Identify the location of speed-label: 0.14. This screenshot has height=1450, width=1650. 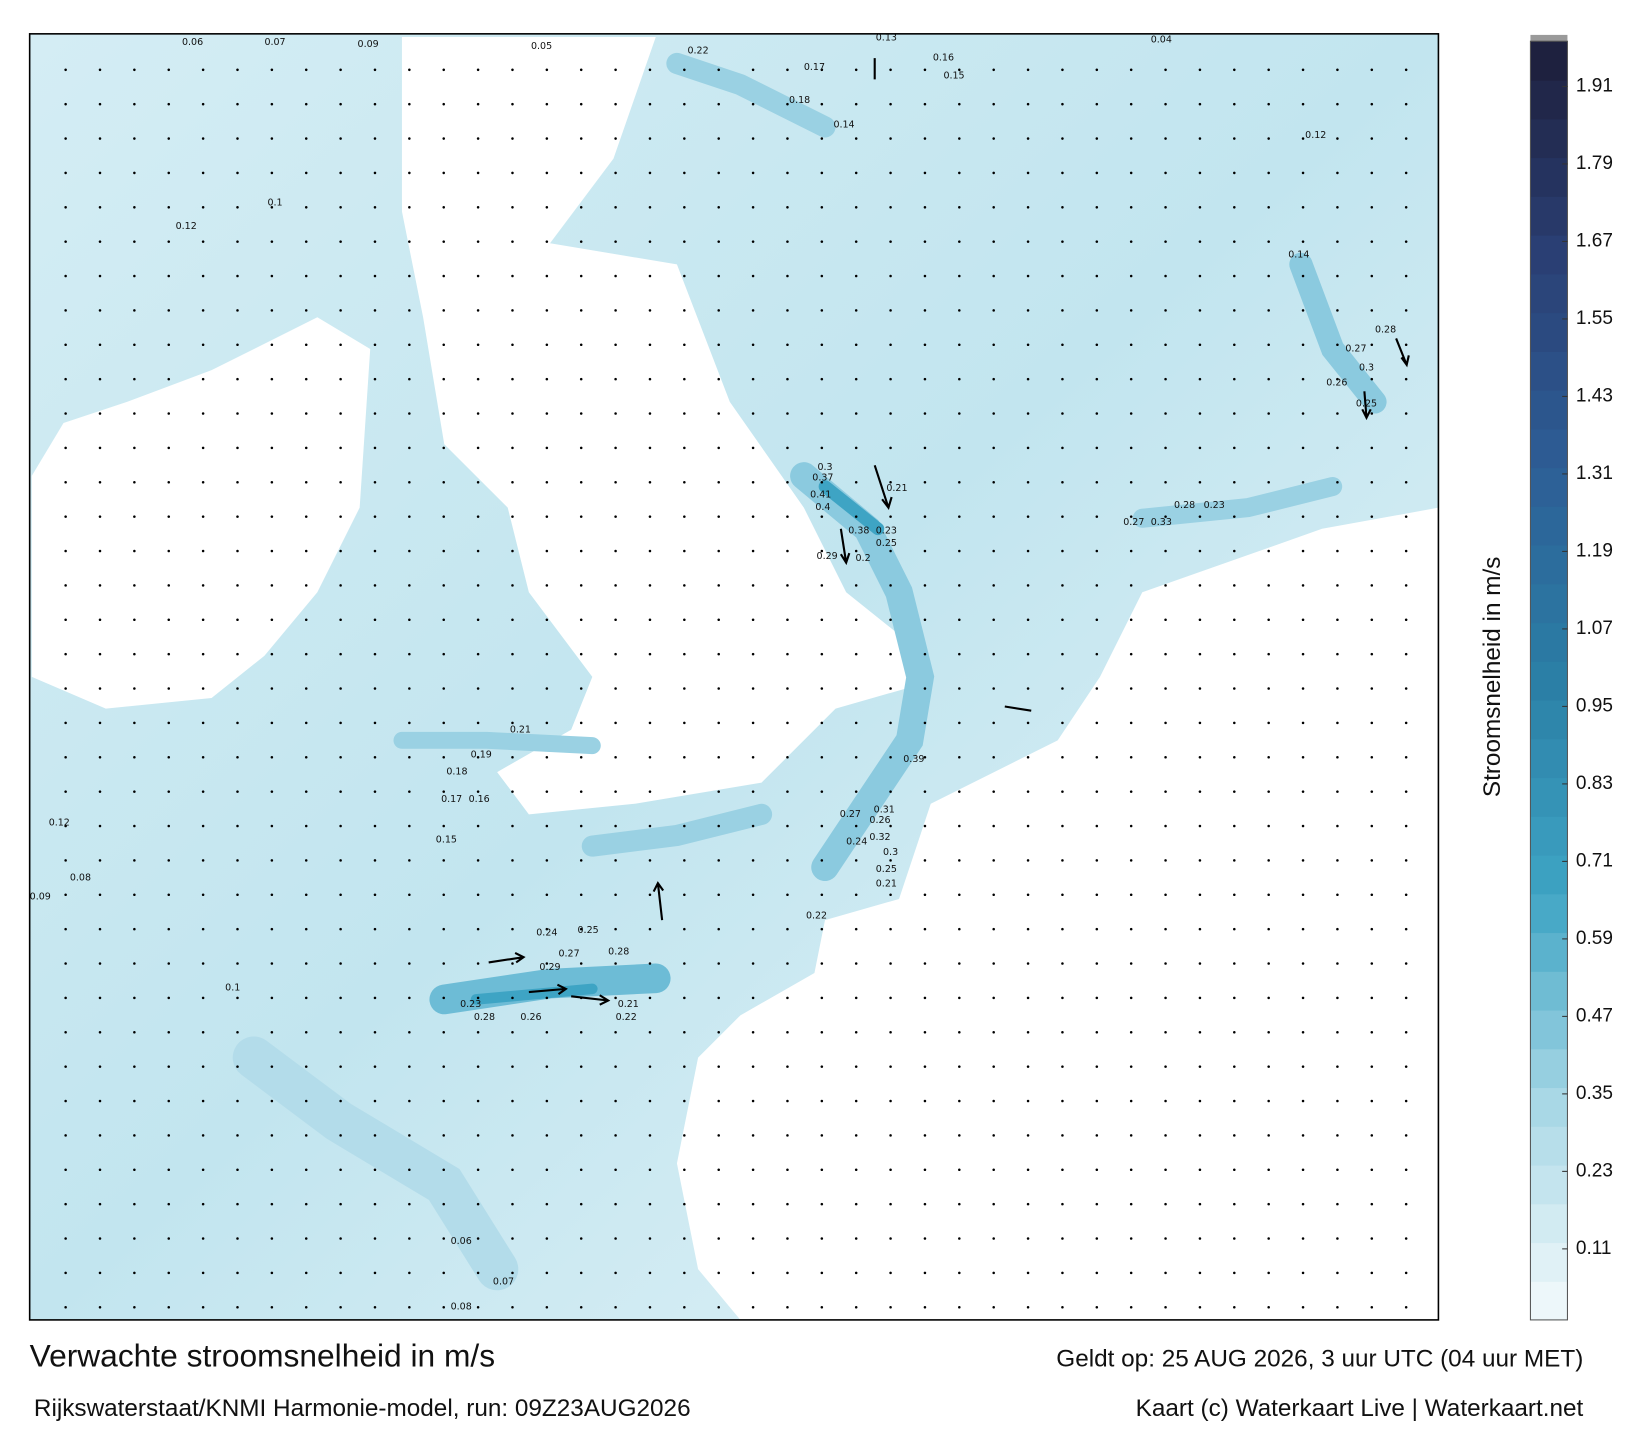
(843, 124).